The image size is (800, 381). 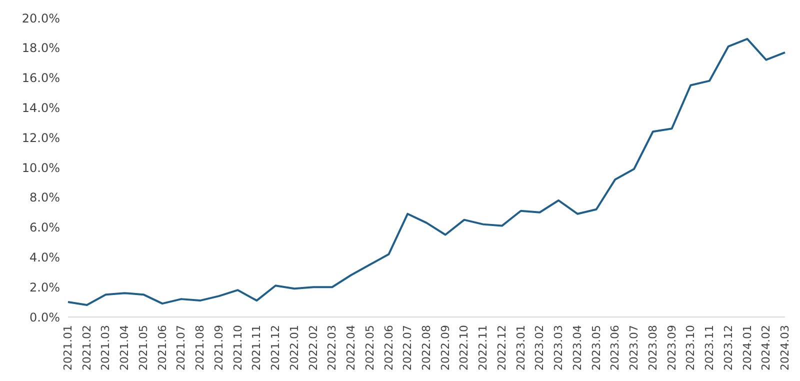 I want to click on x-tick-label: 2022.07, so click(x=407, y=347).